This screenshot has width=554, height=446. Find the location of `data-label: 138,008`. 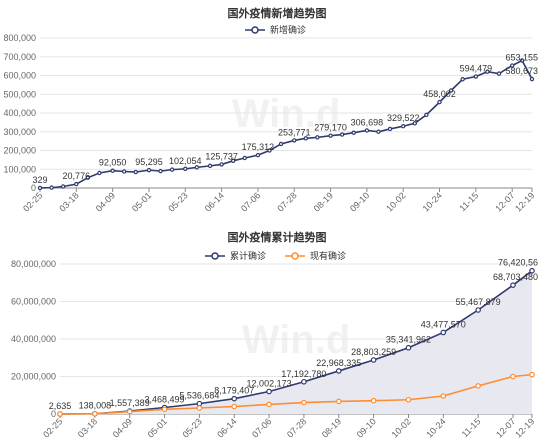

data-label: 138,008 is located at coordinates (95, 406).